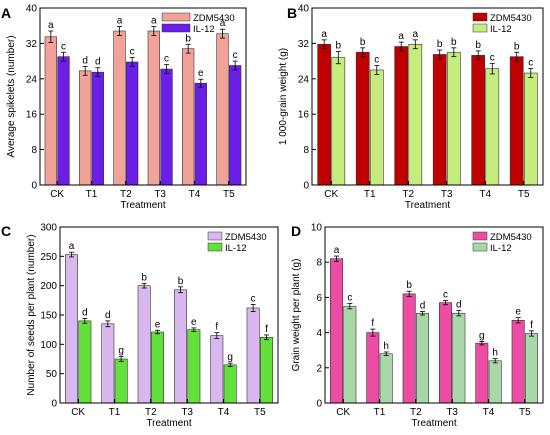 This screenshot has width=550, height=435. Describe the element at coordinates (32, 115) in the screenshot. I see `y-tick-label: 16` at that location.